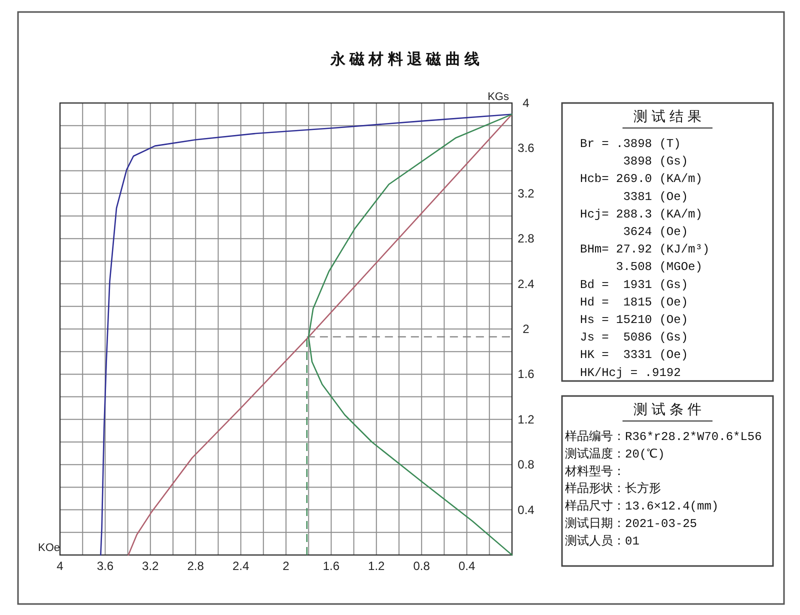 This screenshot has width=800, height=615. Describe the element at coordinates (404, 59) in the screenshot. I see `chart-title: 永 磁 材 料 退 磁 曲 线` at that location.